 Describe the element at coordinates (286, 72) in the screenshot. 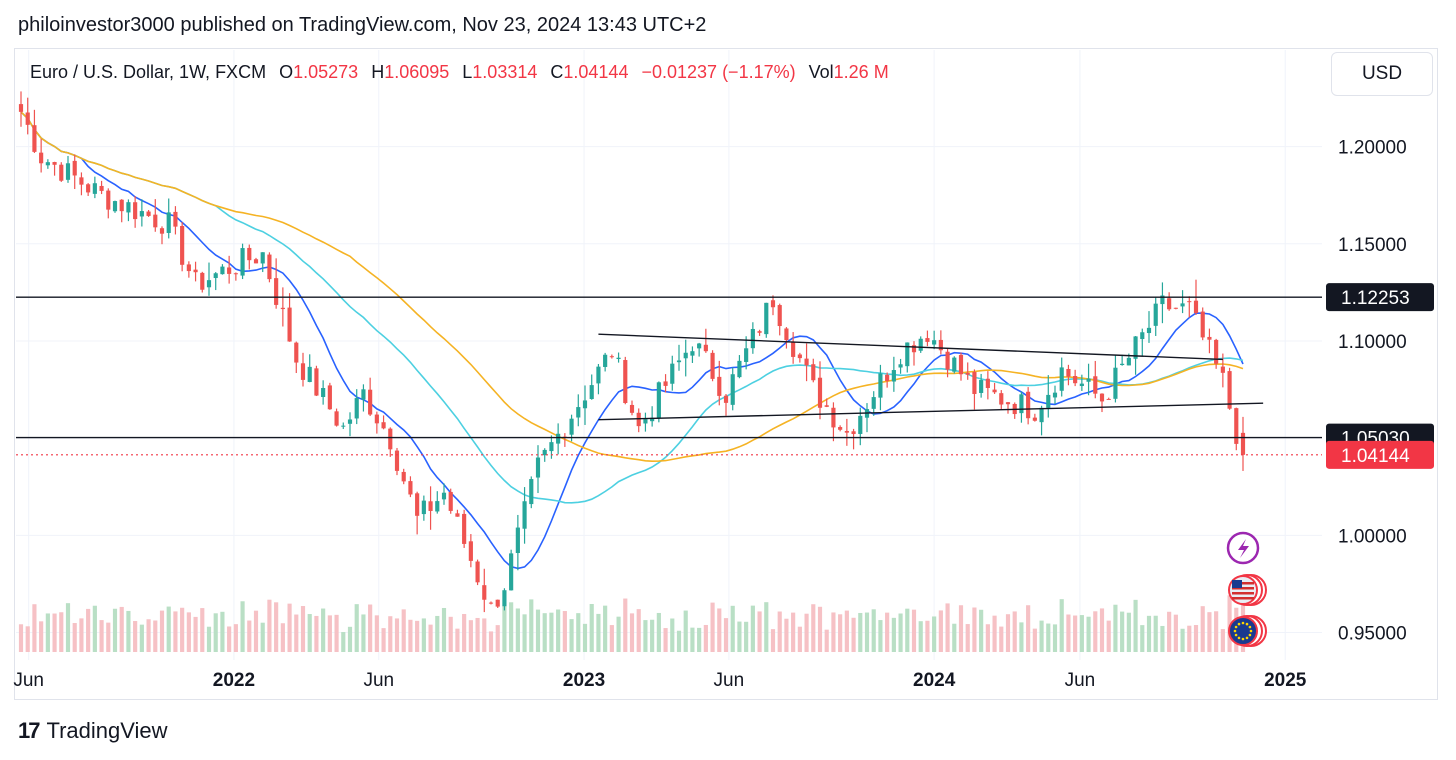

I see `open-label: O` at that location.